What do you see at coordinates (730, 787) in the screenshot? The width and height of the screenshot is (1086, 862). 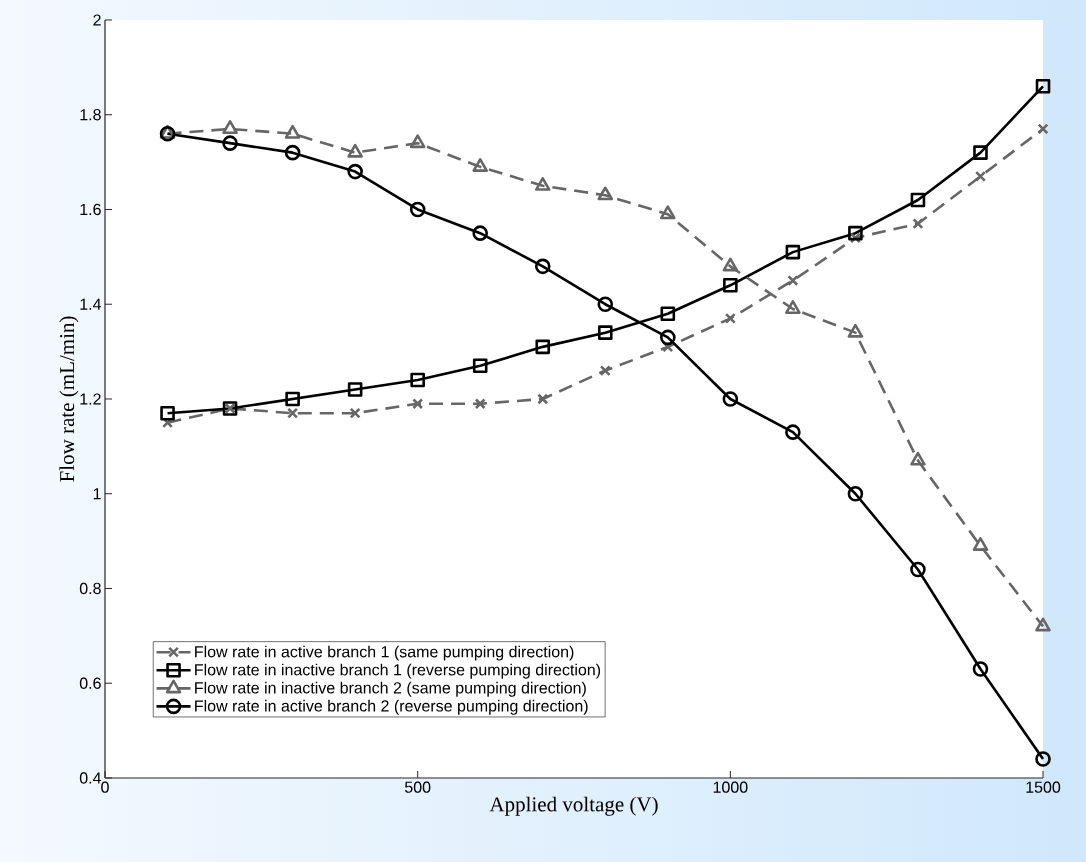 I see `x-tick-label: 1000` at bounding box center [730, 787].